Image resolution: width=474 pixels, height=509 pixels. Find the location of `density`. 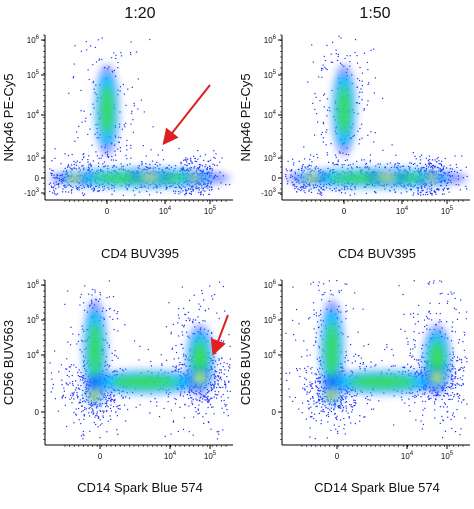

density is located at coordinates (312, 178).